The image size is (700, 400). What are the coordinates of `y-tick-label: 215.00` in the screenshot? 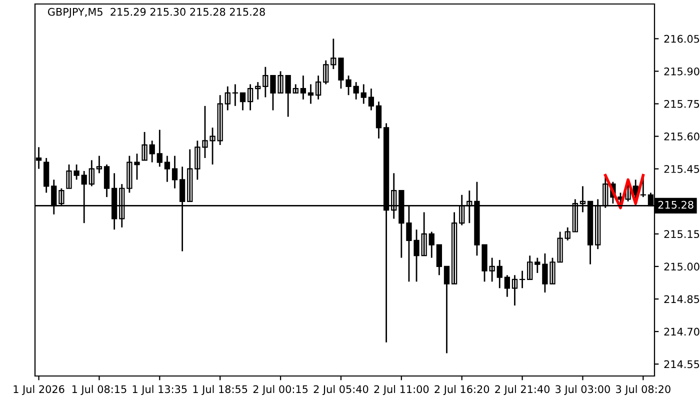 It's located at (682, 266).